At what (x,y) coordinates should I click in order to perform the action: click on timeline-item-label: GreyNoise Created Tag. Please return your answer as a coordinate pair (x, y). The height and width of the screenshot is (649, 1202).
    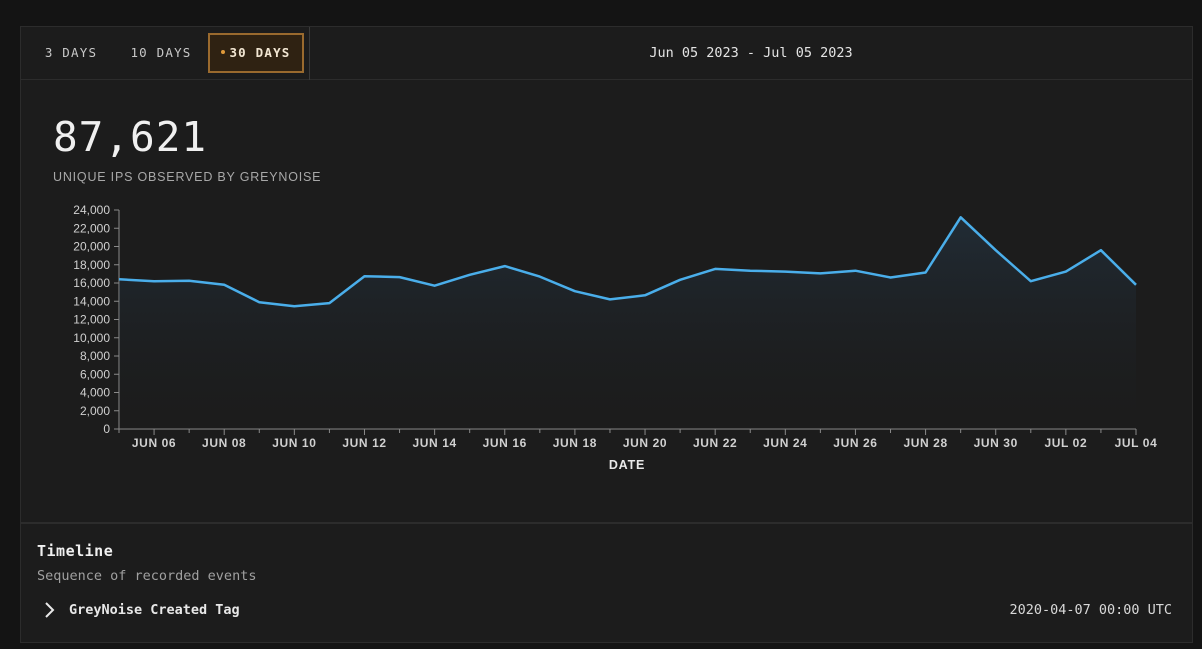
    Looking at the image, I should click on (154, 610).